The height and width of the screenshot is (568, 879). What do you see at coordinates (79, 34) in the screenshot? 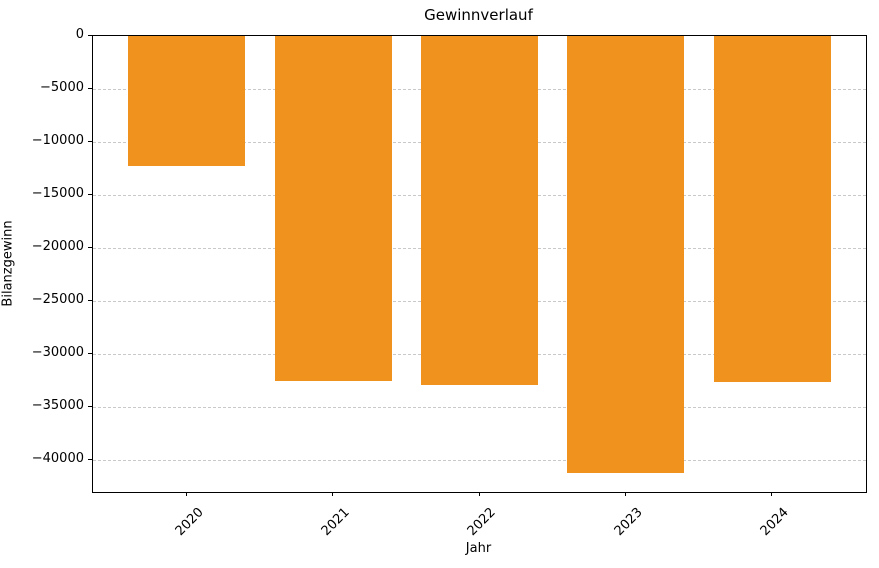
I see `y-tick-label: 0` at bounding box center [79, 34].